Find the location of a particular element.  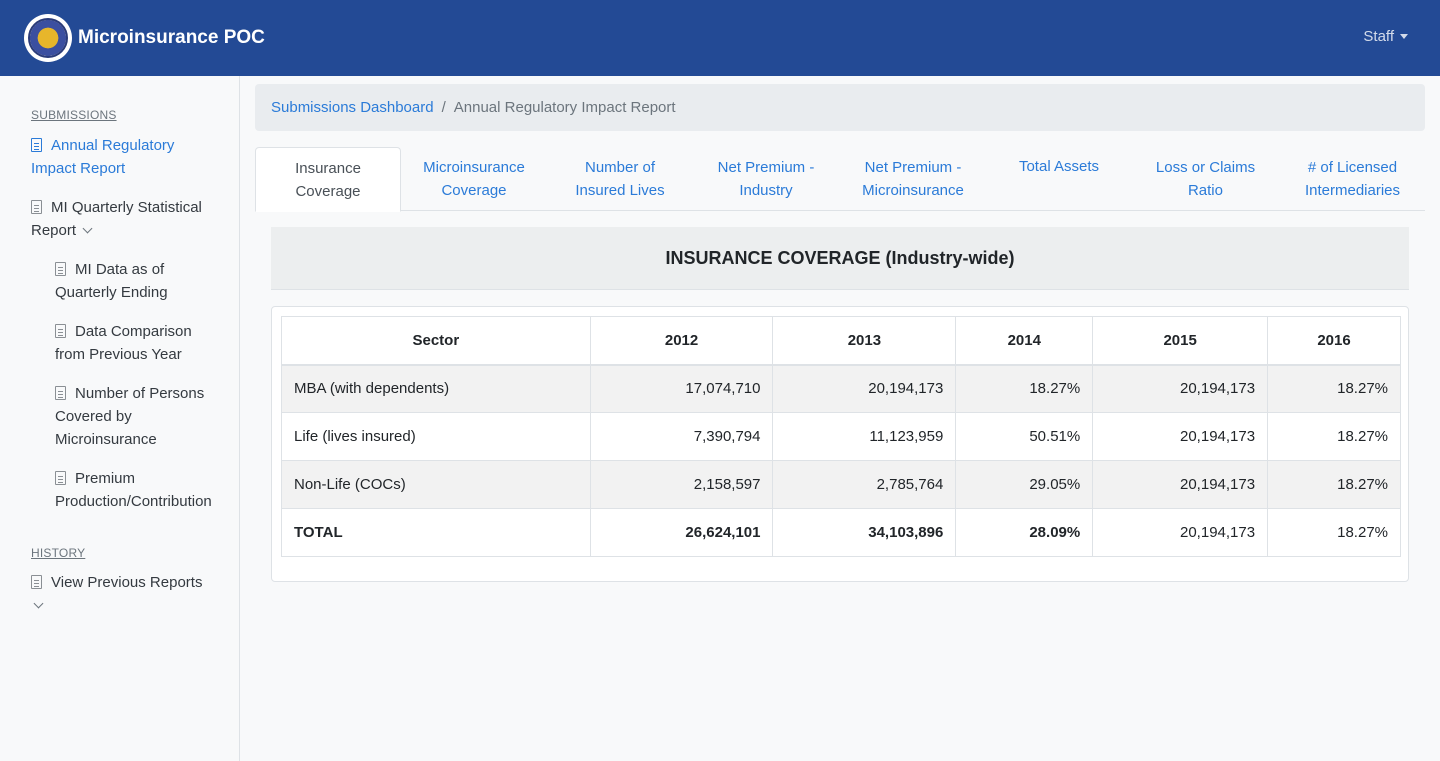

sidebar-item-mi-data-quarterly: MI Data as of Quarterly Ending is located at coordinates (140, 281).